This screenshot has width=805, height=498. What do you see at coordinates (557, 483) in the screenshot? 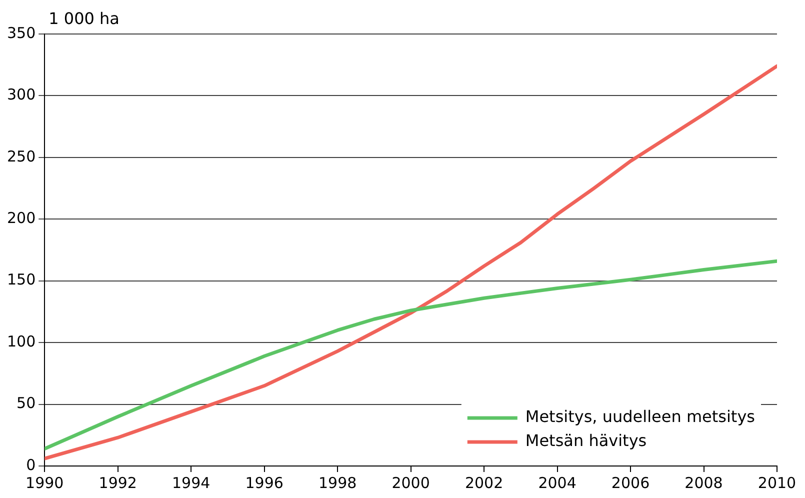
I see `x-tick-label: 2004` at bounding box center [557, 483].